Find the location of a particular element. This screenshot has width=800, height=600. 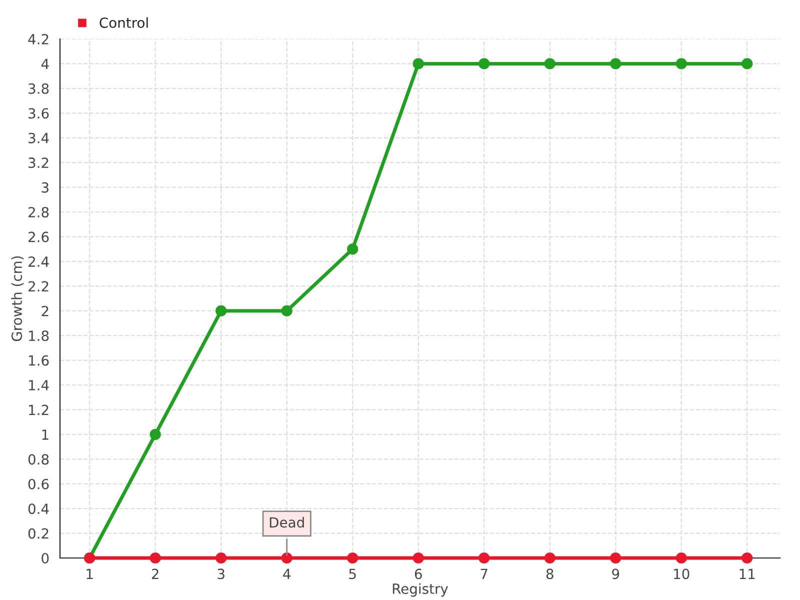

y-tick-label: 3 is located at coordinates (45, 187).